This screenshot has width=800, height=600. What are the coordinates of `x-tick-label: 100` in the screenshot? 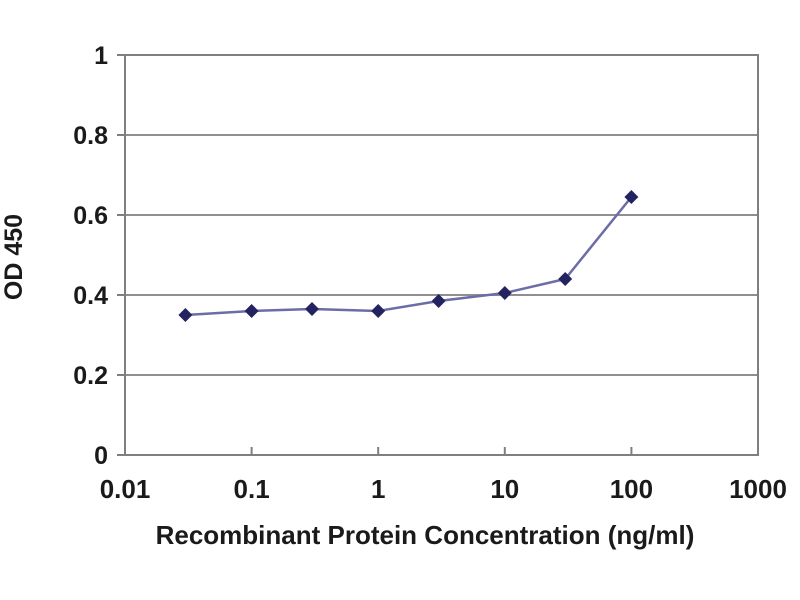 It's located at (631, 489).